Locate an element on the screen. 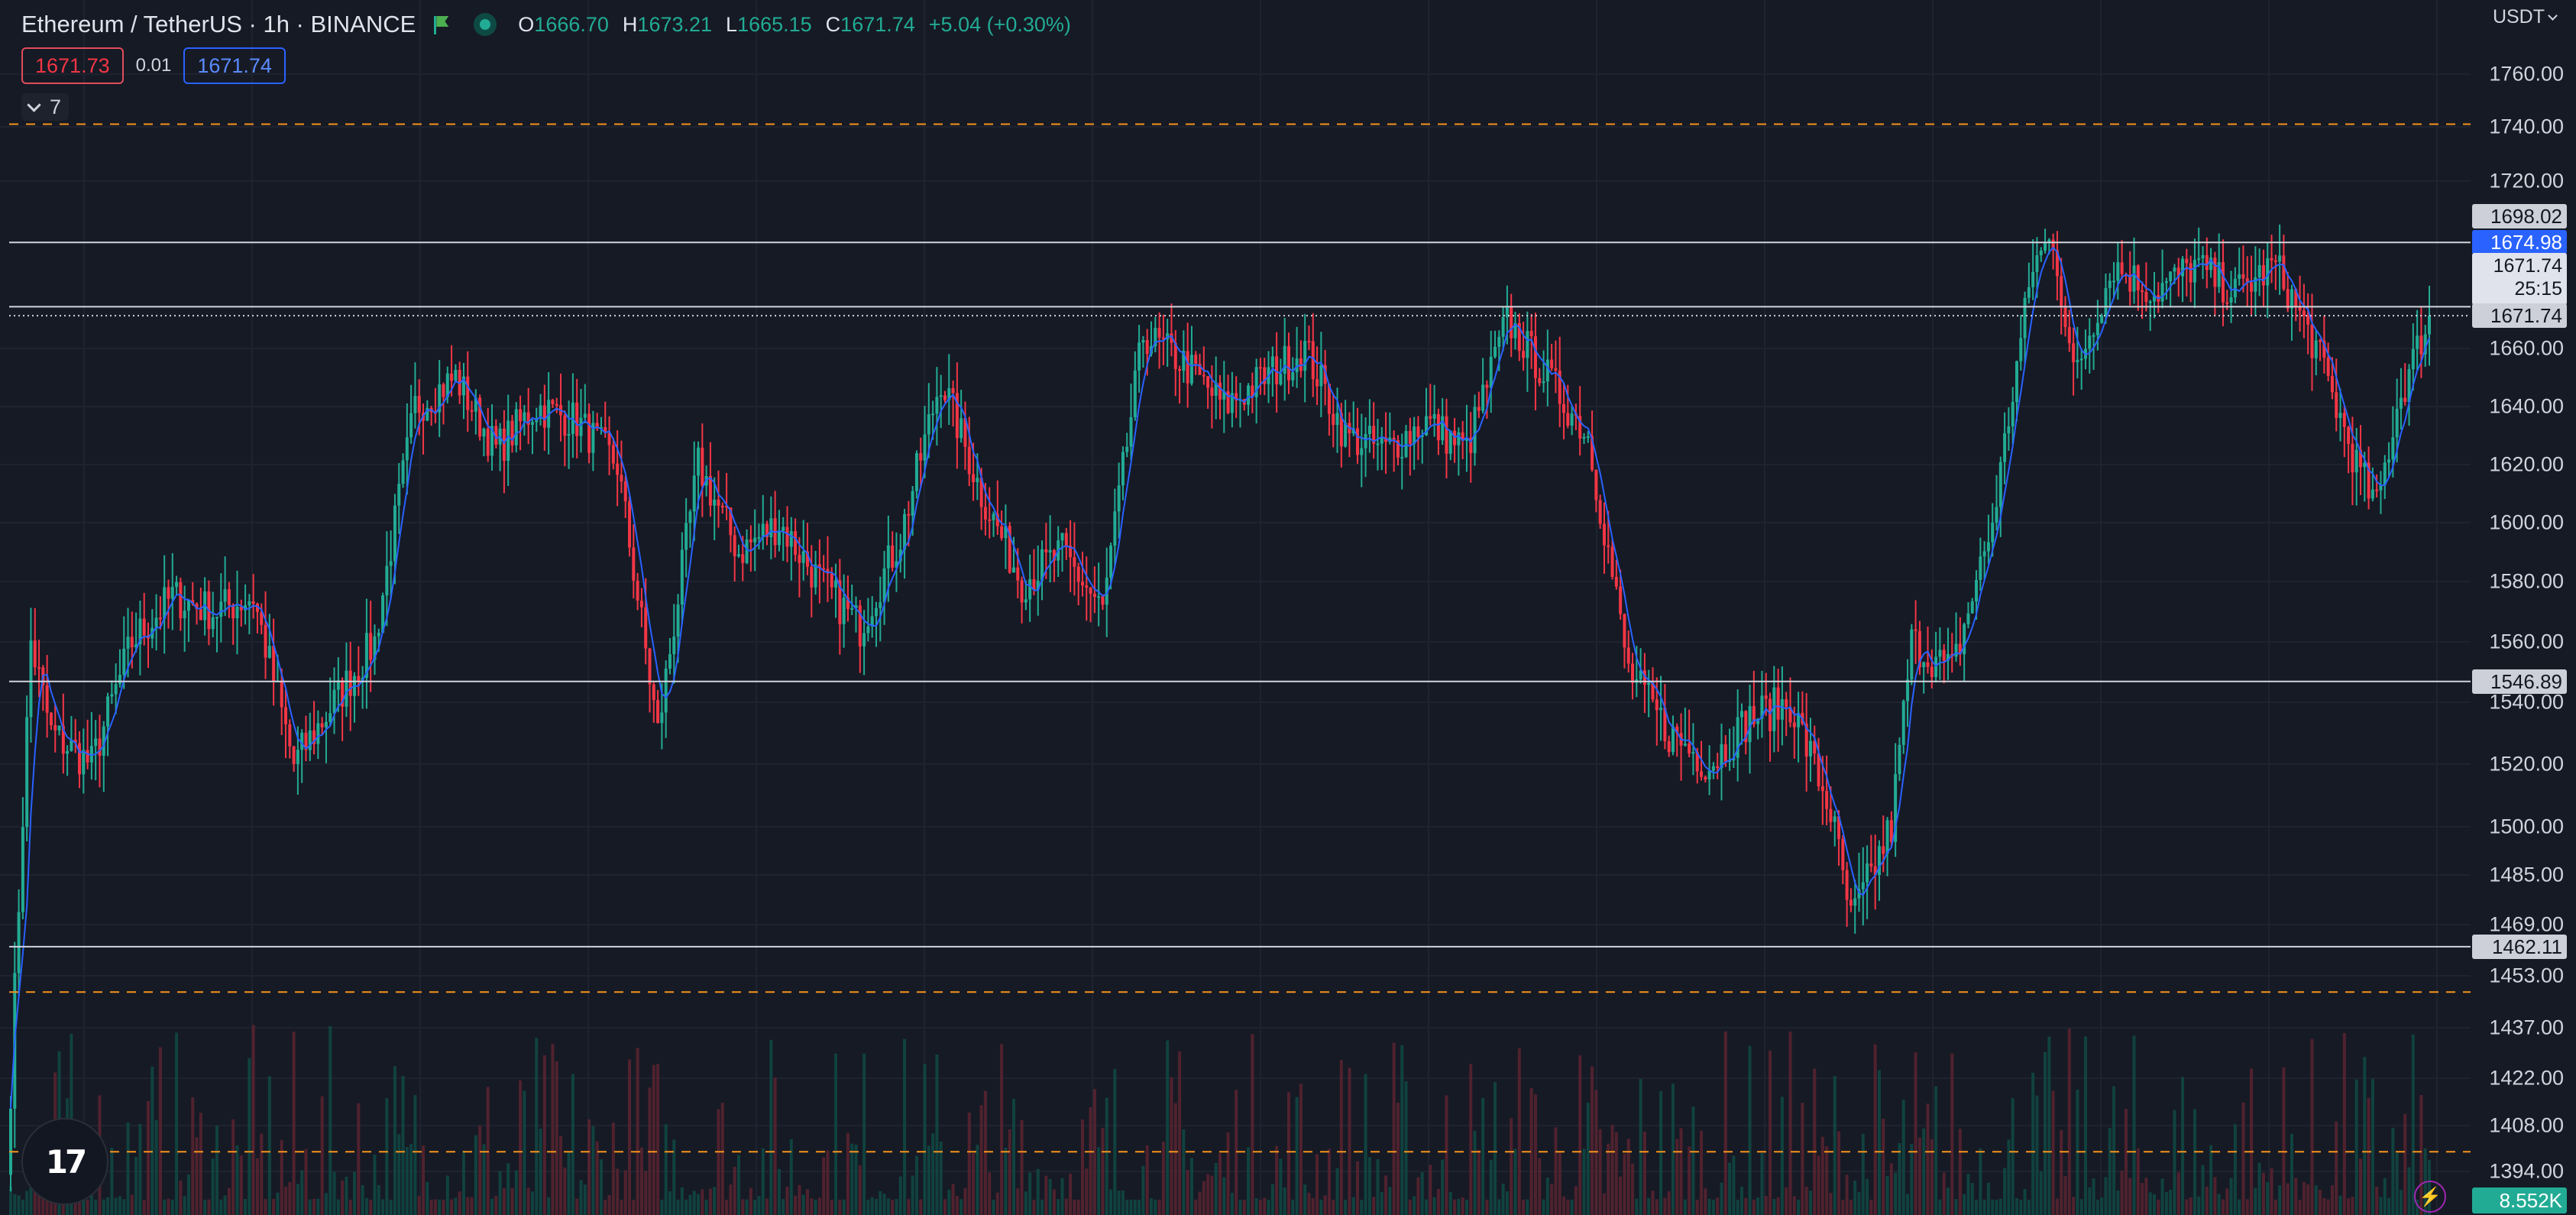 The width and height of the screenshot is (2576, 1215). sell-button: 1671.73 is located at coordinates (72, 65).